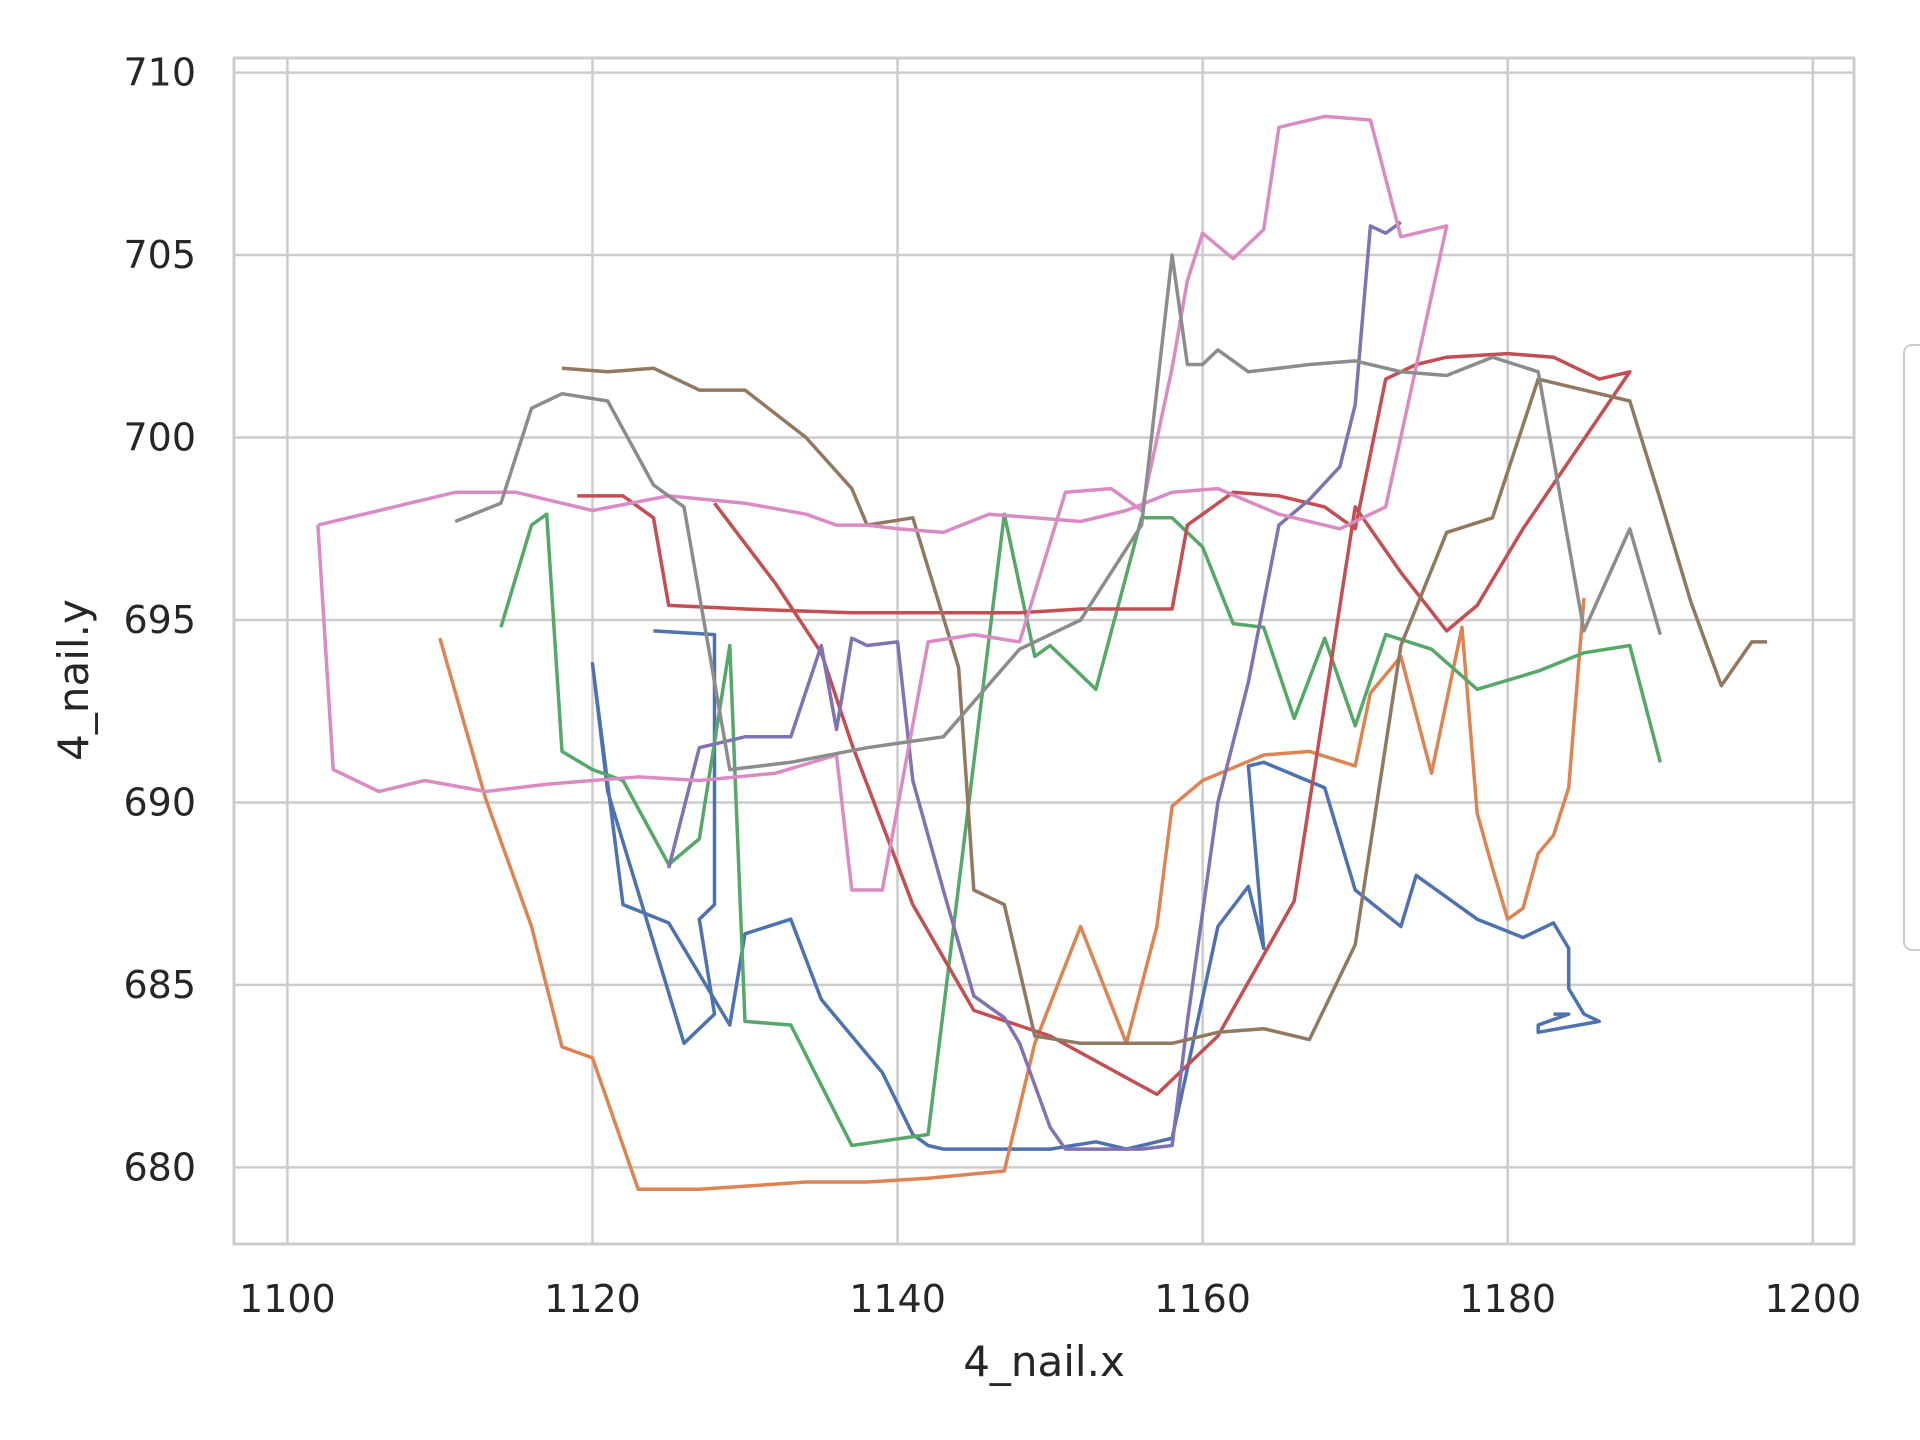 The image size is (1920, 1440). What do you see at coordinates (1202, 1299) in the screenshot?
I see `x-tick-label: 1160` at bounding box center [1202, 1299].